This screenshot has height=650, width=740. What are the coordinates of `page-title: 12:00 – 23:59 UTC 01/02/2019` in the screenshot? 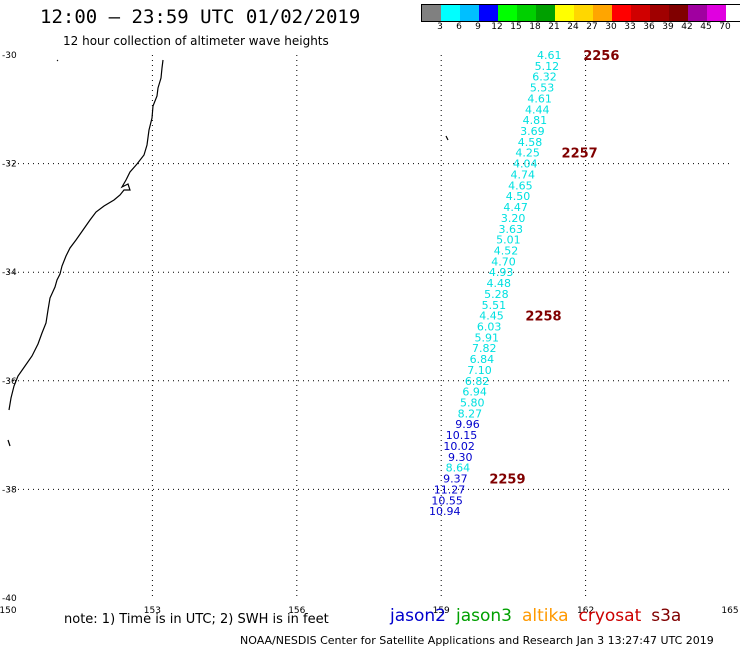 It's located at (200, 17).